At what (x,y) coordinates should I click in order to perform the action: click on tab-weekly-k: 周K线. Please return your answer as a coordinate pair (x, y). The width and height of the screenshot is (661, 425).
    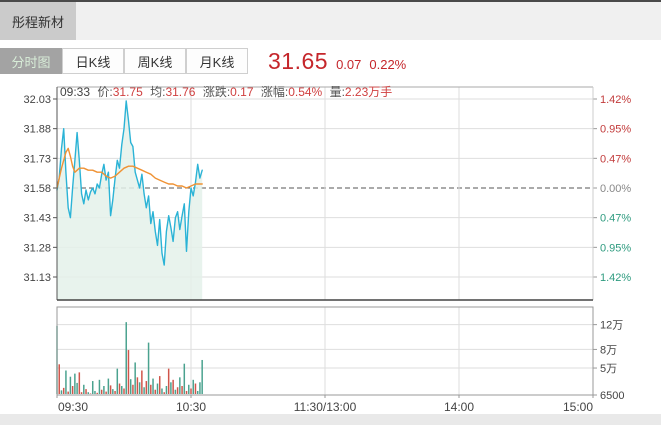
    Looking at the image, I should click on (155, 61).